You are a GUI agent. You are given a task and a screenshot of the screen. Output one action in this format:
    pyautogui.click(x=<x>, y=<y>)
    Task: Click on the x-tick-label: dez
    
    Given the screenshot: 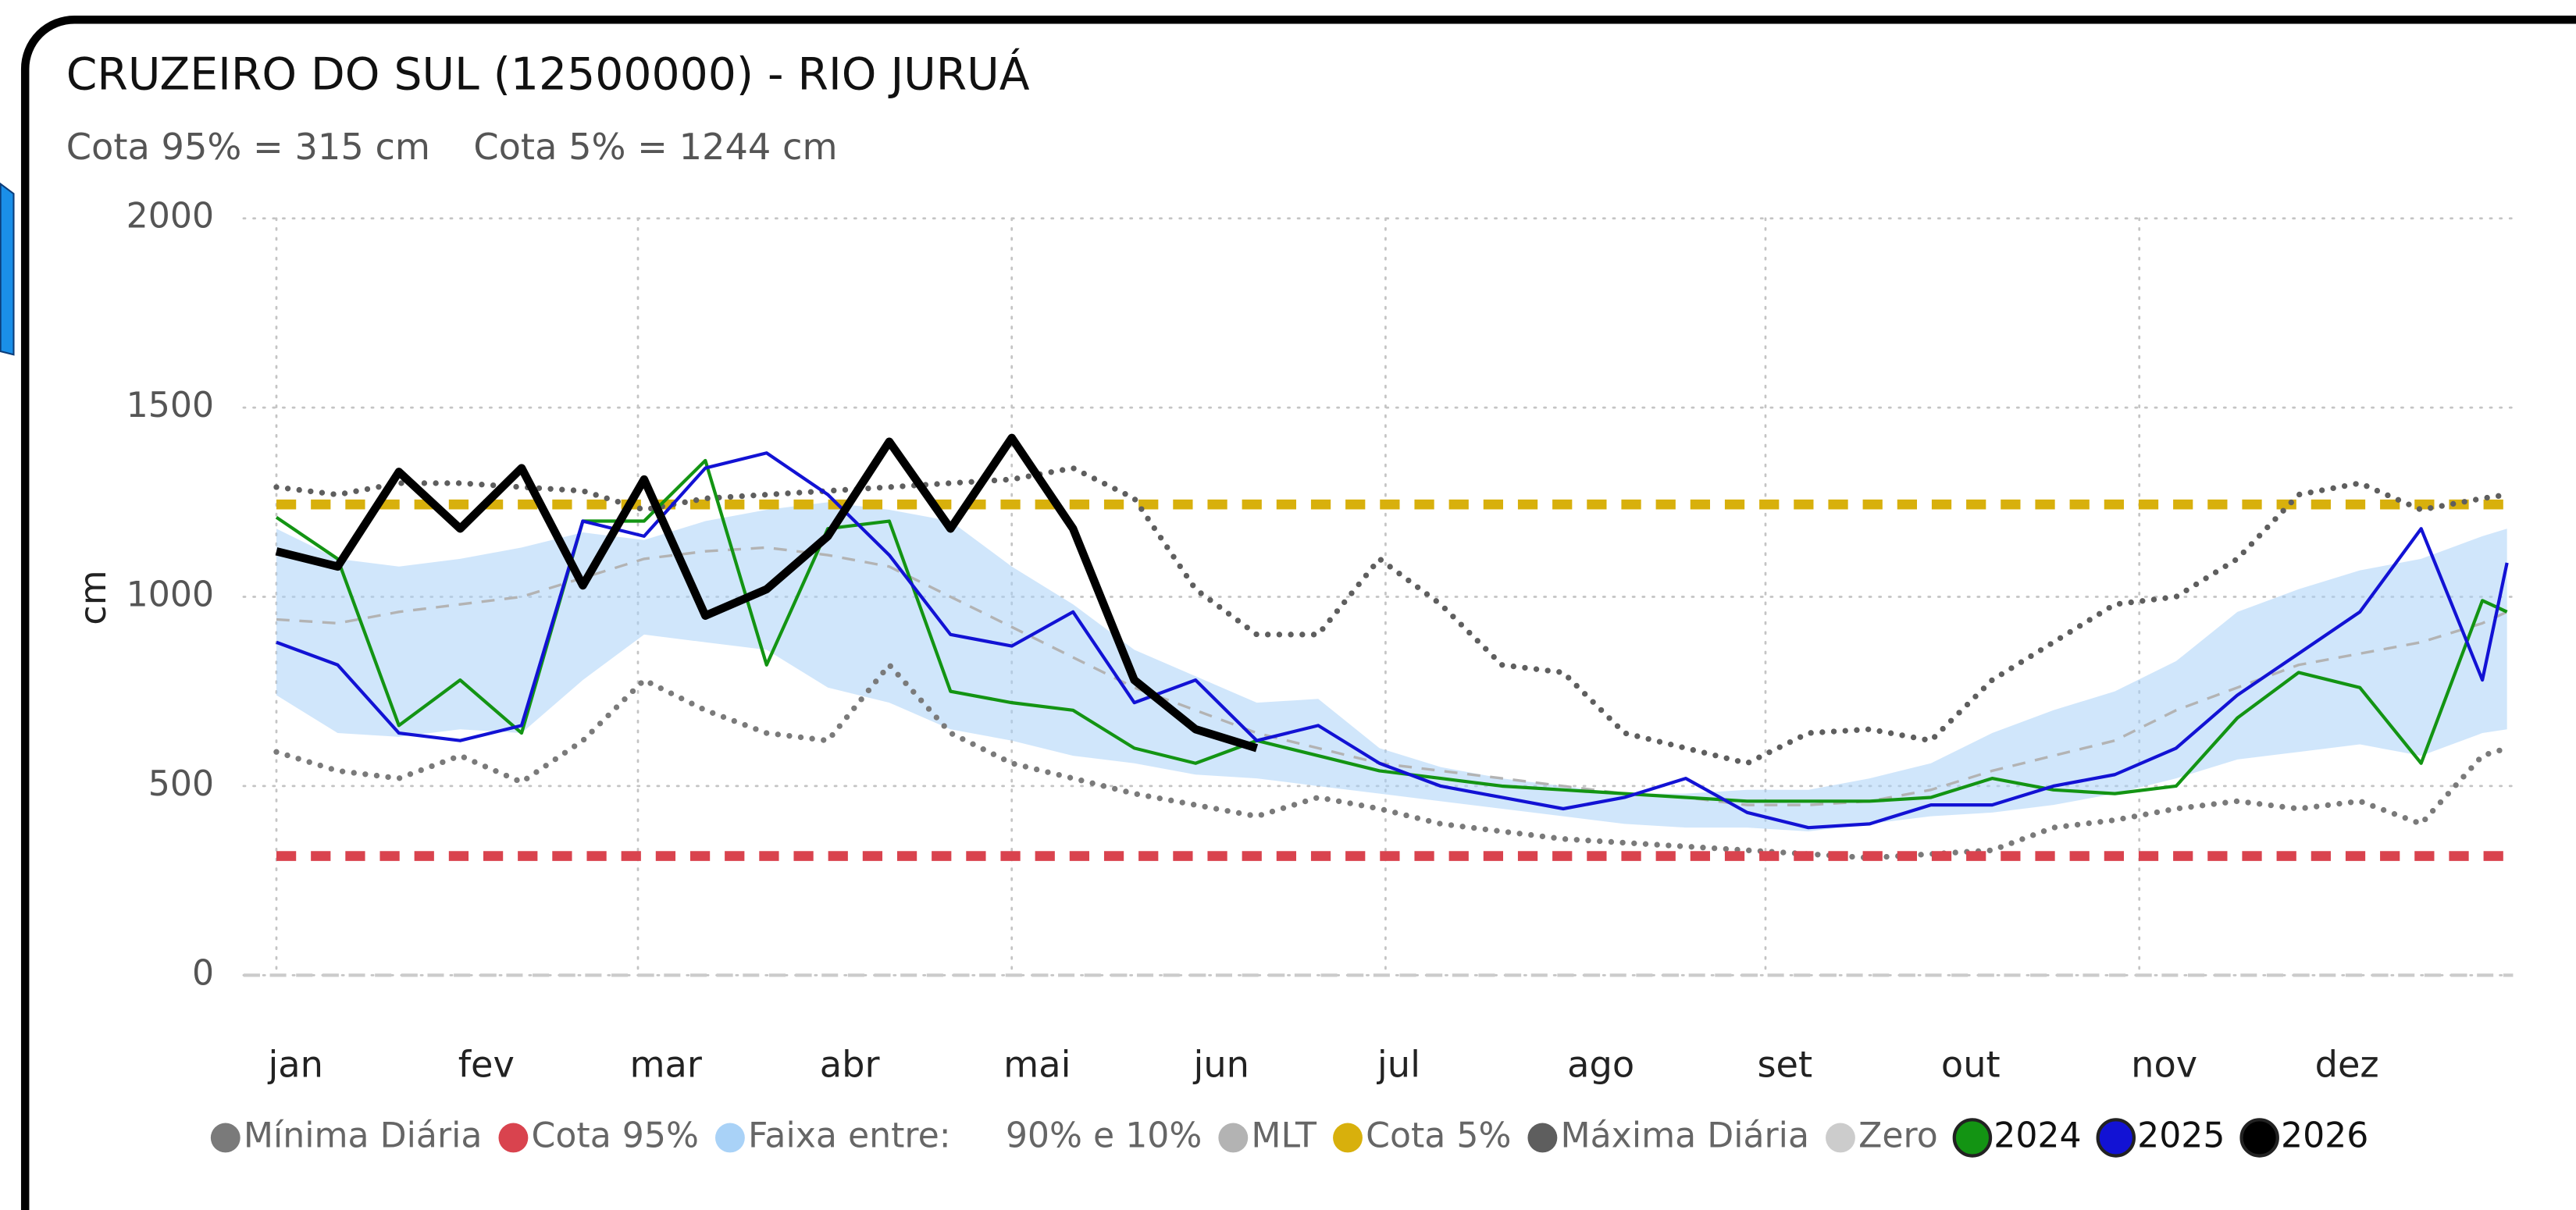 What is the action you would take?
    pyautogui.click(x=2347, y=1065)
    